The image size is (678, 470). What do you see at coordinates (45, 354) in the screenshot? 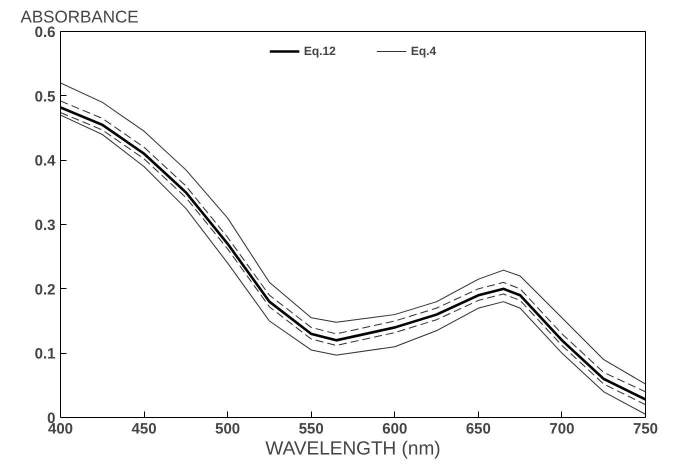
I see `y-tick-label: 0.1` at bounding box center [45, 354].